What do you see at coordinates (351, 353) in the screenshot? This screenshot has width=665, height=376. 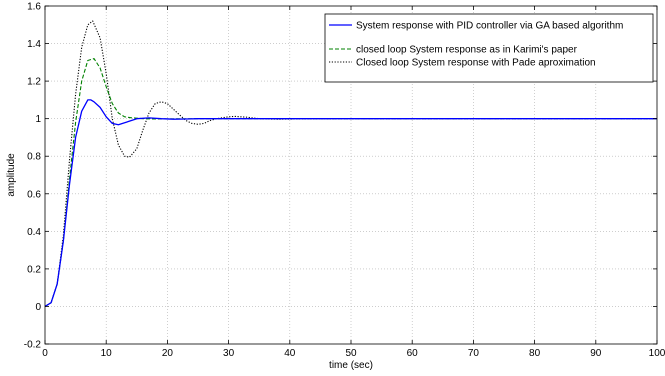 I see `x-tick-label: 50` at bounding box center [351, 353].